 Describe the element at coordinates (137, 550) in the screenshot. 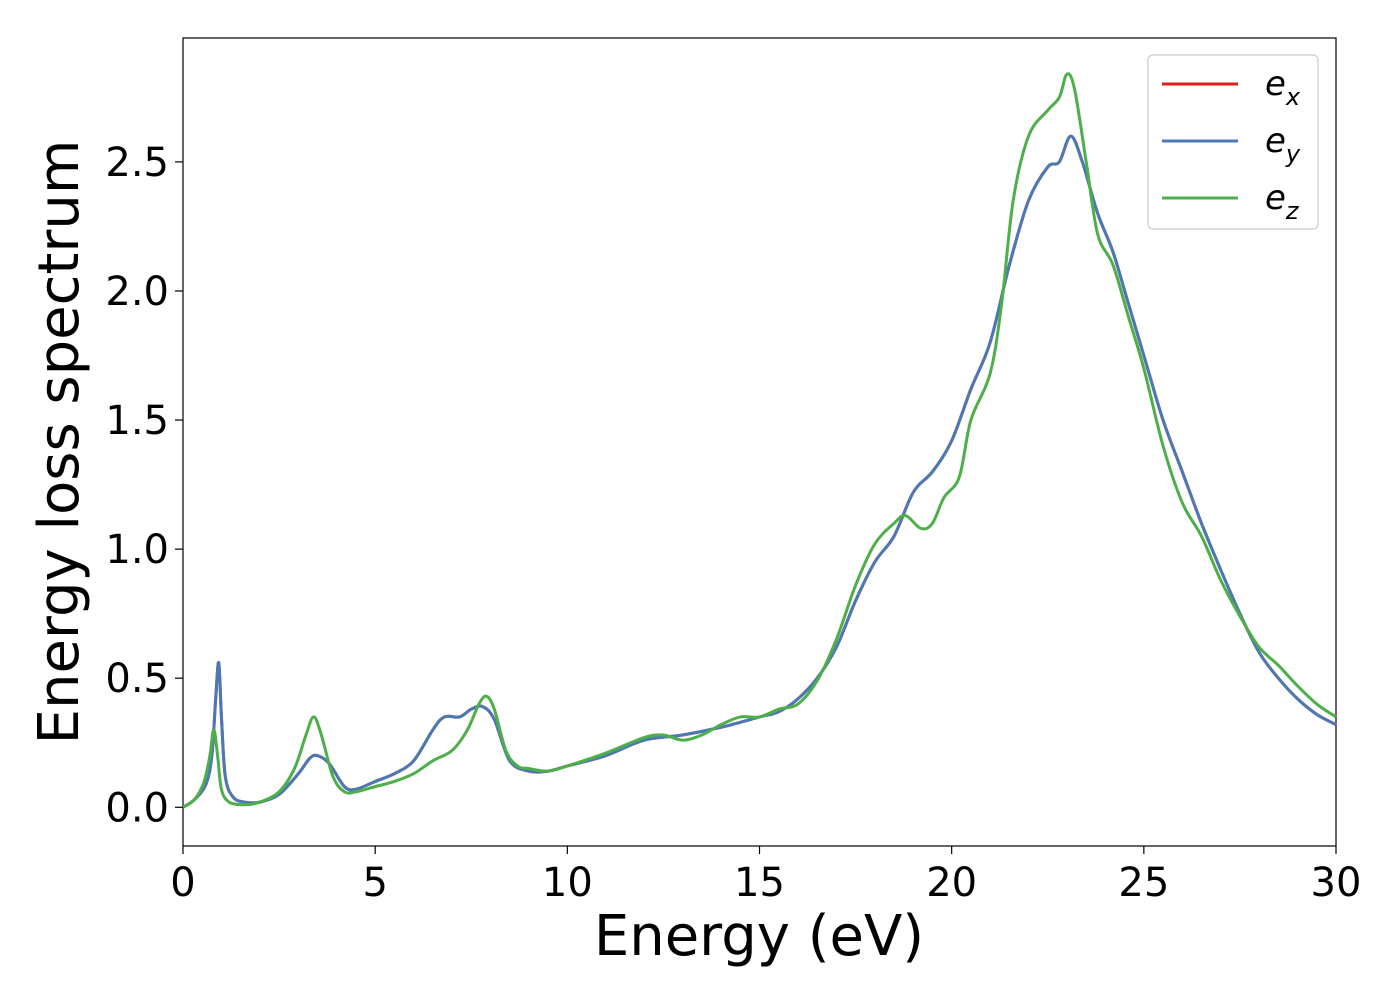

I see `y-tick-label: 1.0` at that location.